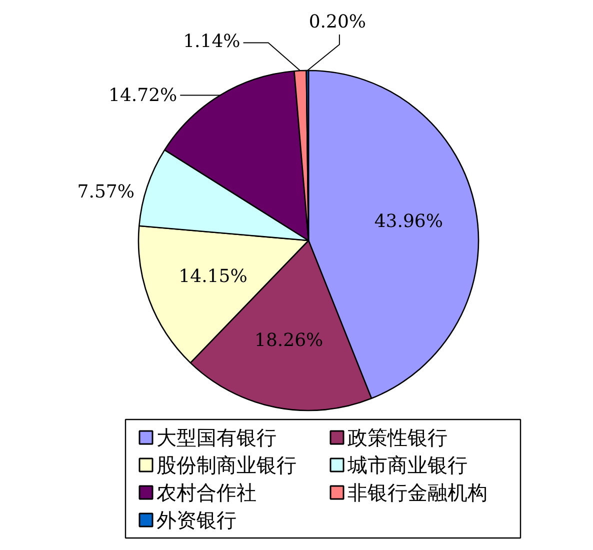 This screenshot has height=550, width=593. Describe the element at coordinates (143, 95) in the screenshot. I see `data-label: 14.72%` at that location.